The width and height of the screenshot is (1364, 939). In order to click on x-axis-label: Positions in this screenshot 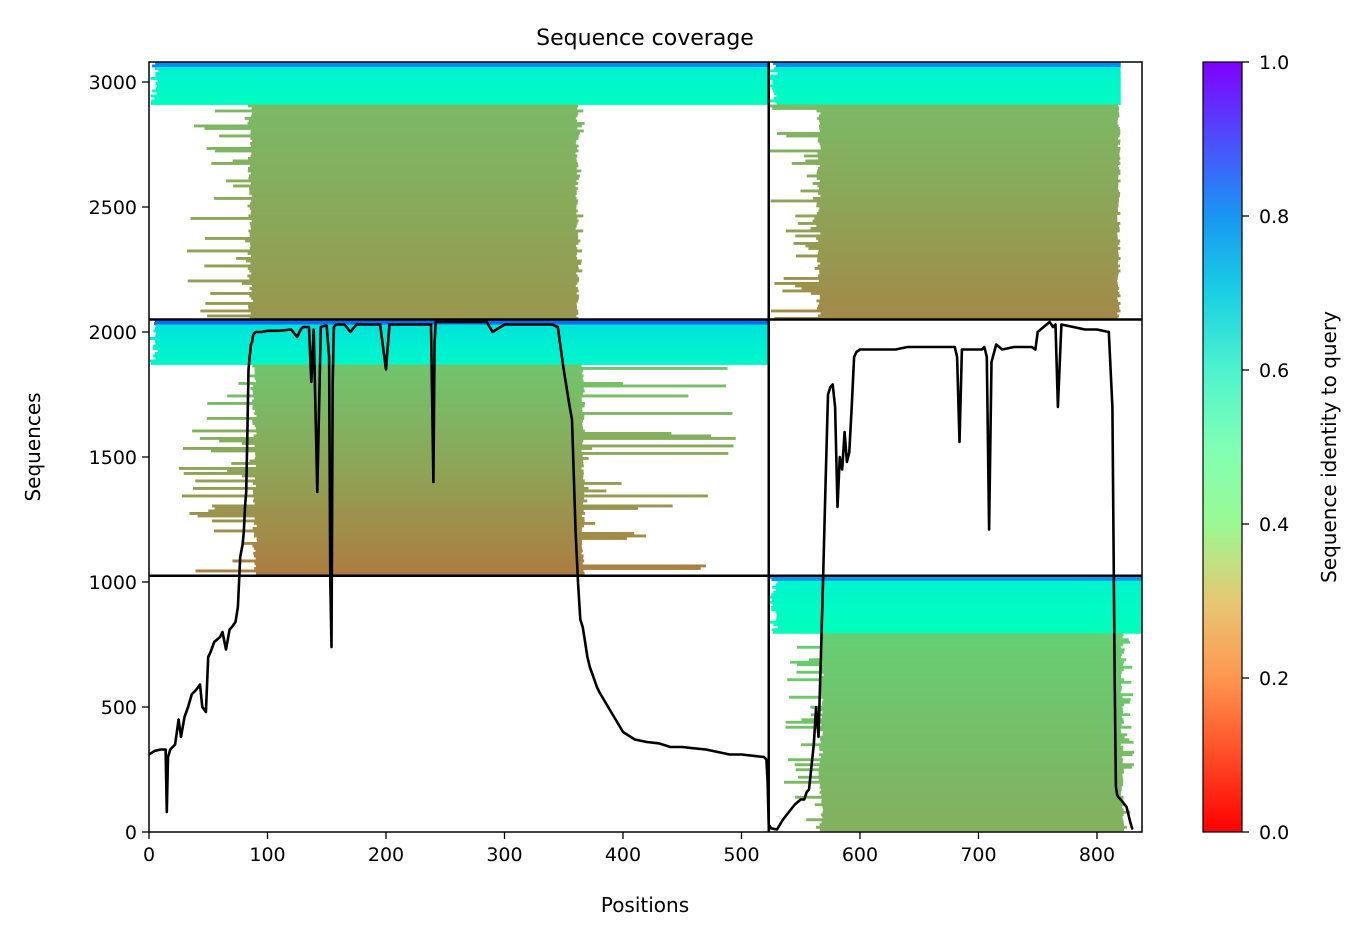, I will do `click(645, 905)`.